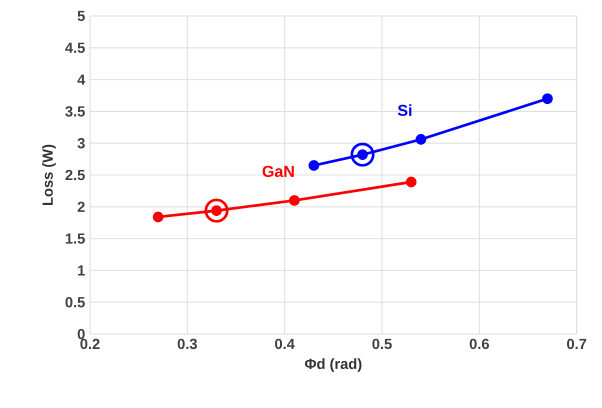  What do you see at coordinates (81, 143) in the screenshot?
I see `y-tick-label: 3` at bounding box center [81, 143].